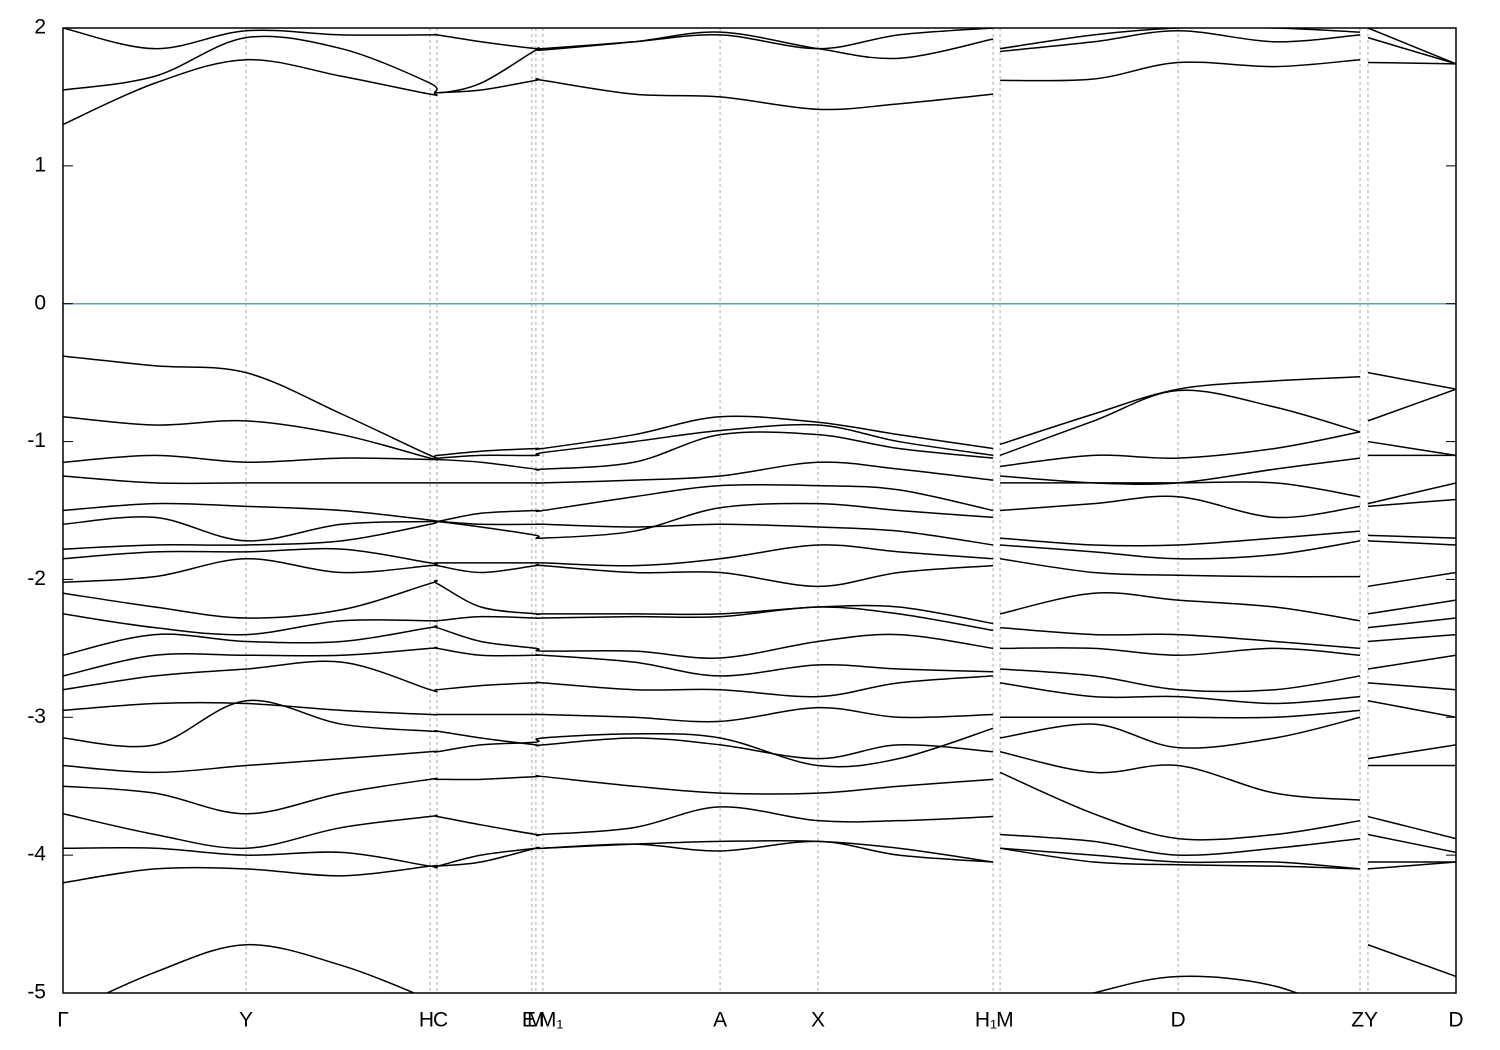 The image size is (1500, 1050). I want to click on y-tick-label: -2, so click(36, 578).